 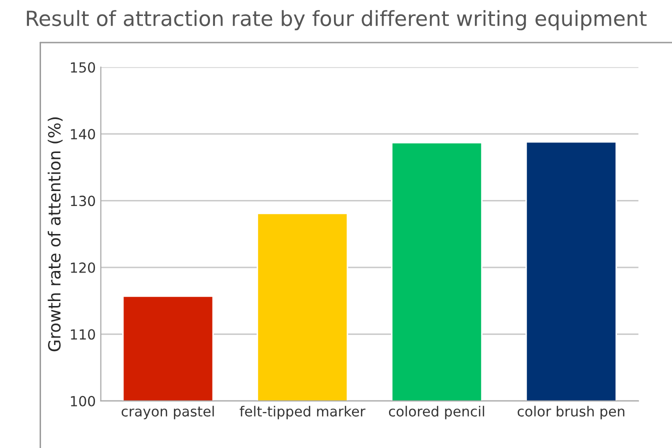 What do you see at coordinates (571, 413) in the screenshot?
I see `x-tick-label: color brush pen` at bounding box center [571, 413].